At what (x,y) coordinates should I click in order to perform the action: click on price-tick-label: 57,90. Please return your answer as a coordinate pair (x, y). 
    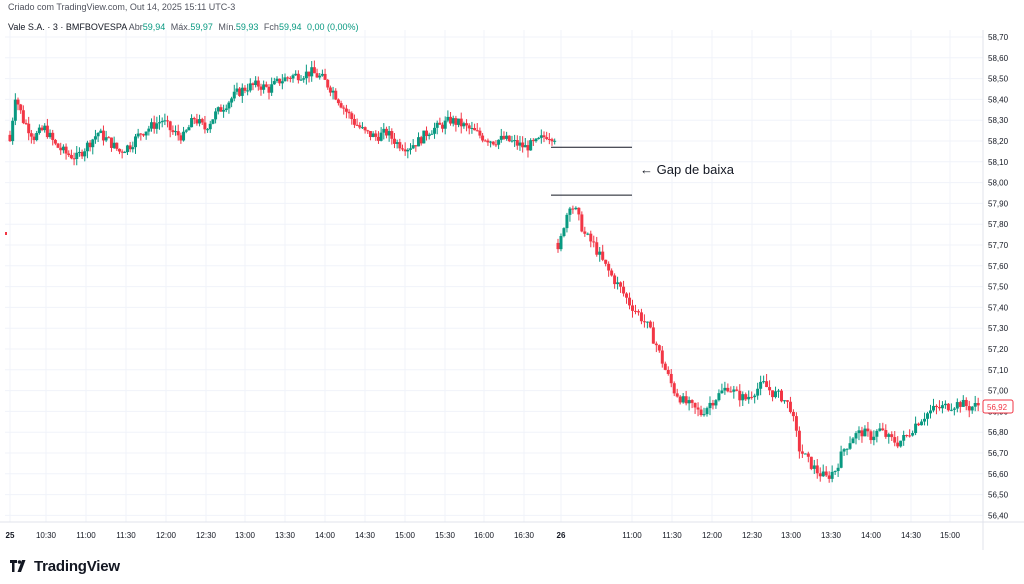
    Looking at the image, I should click on (998, 203).